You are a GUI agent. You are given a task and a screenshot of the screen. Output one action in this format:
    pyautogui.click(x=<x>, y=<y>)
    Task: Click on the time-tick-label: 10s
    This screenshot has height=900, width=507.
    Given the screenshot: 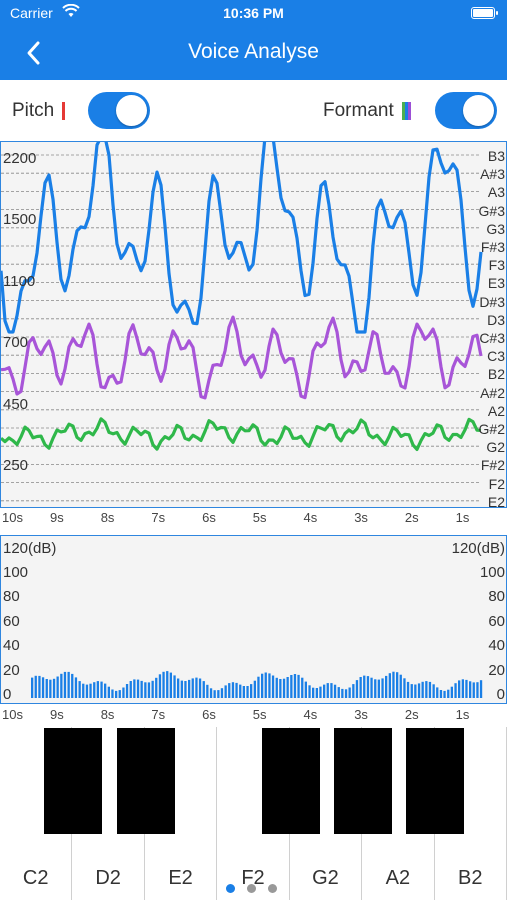 What is the action you would take?
    pyautogui.click(x=12, y=714)
    